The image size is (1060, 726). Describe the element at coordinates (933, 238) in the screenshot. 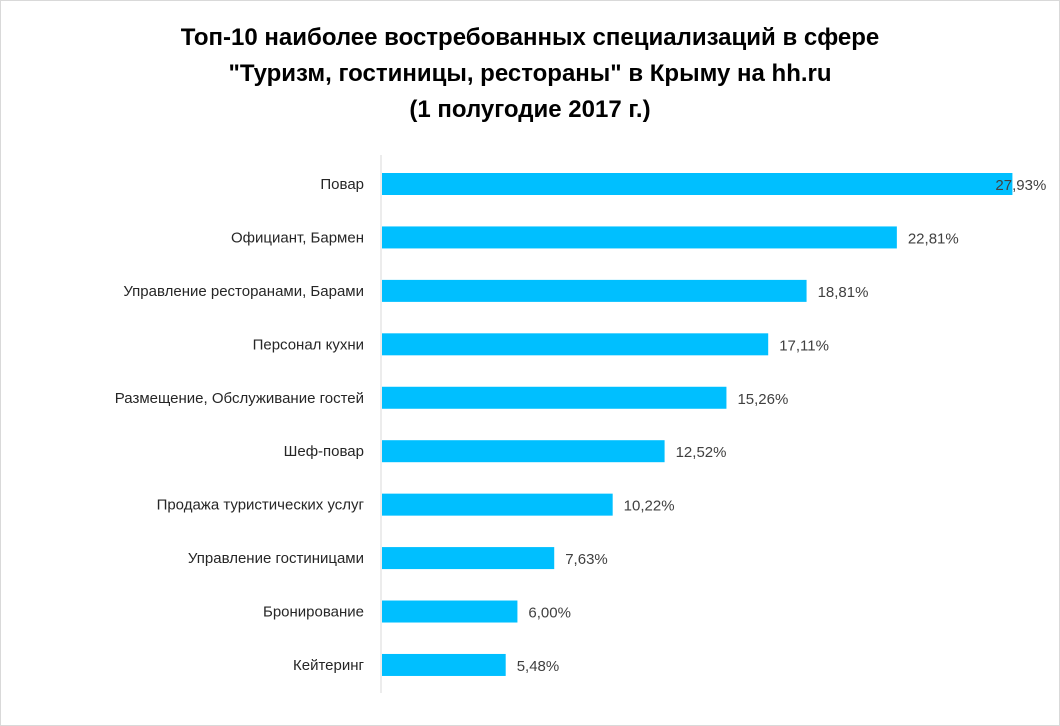

I see `data-label: 22,81%` at that location.